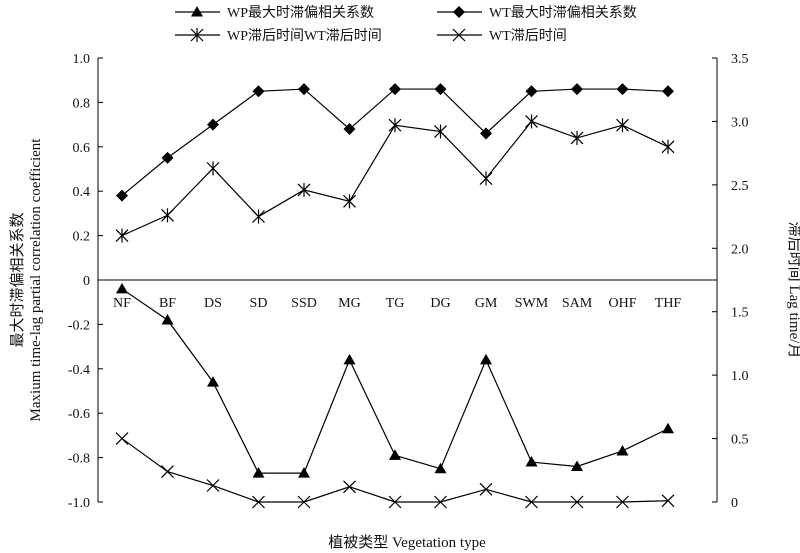  Describe the element at coordinates (213, 303) in the screenshot. I see `category-label: DS` at that location.